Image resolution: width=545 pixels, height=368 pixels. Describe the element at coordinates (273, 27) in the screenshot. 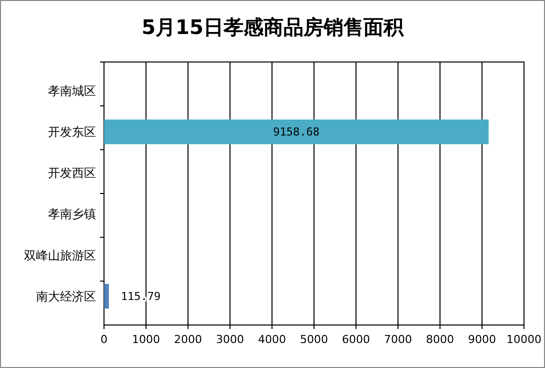

I see `chart-title: 5月15日孝感商品房销售面积` at that location.